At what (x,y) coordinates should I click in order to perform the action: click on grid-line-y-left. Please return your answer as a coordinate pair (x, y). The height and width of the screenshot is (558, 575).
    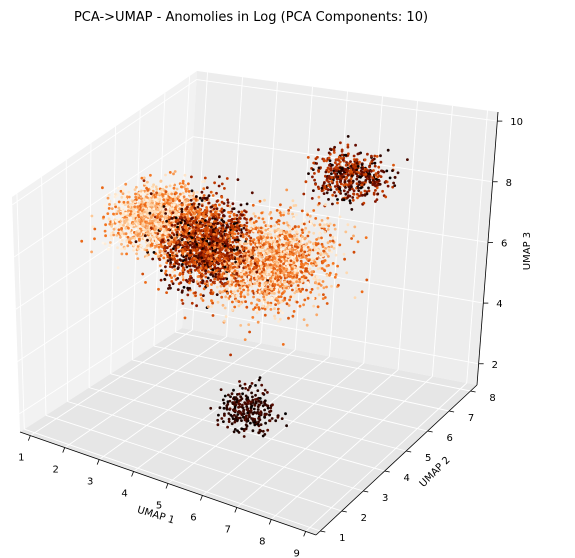
    Looking at the image, I should click on (113, 250).